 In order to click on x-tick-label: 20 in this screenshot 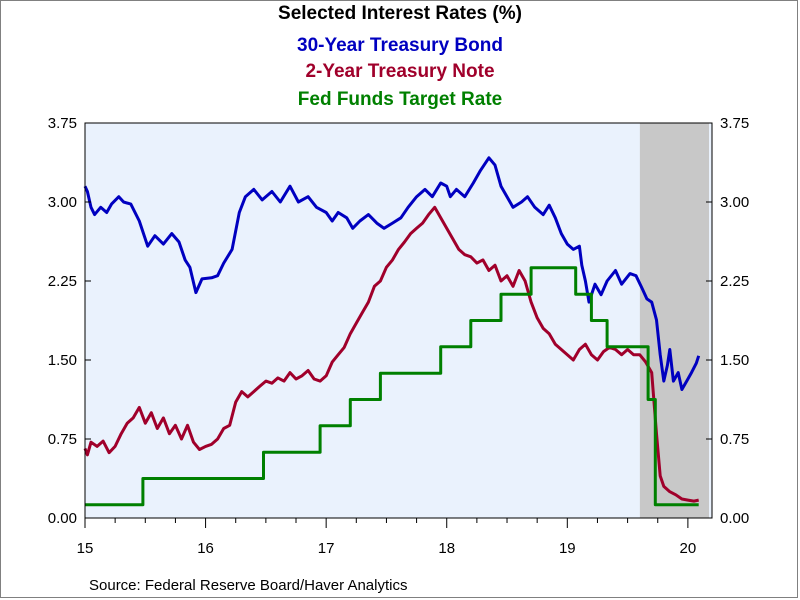, I will do `click(688, 548)`.